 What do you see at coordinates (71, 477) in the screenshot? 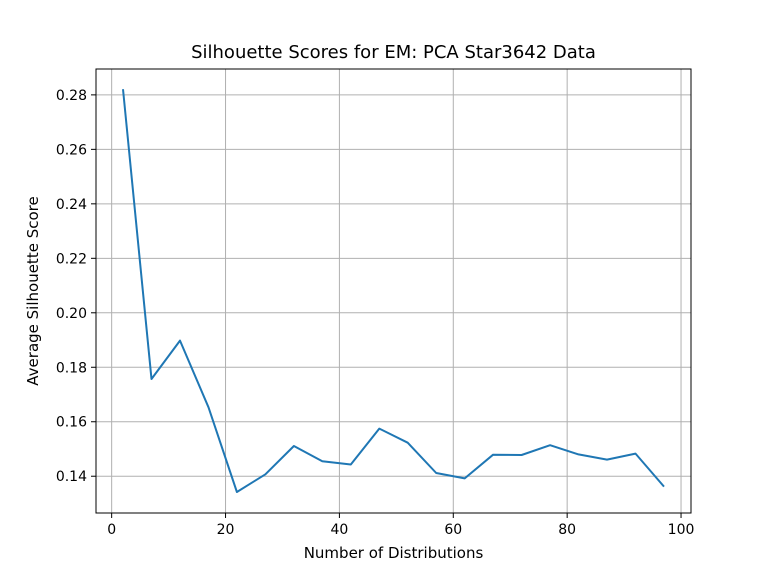
I see `y-tick-label: 0.14` at bounding box center [71, 477].